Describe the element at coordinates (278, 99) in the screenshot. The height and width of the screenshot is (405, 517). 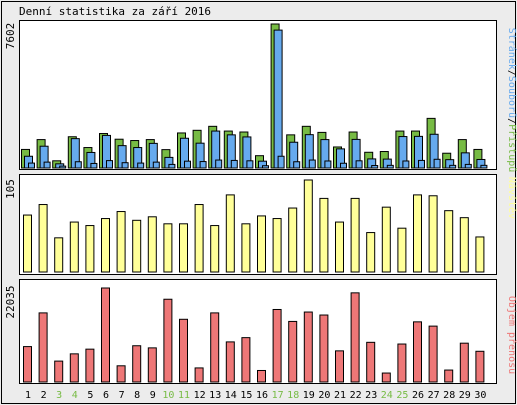
I see `files-bar` at that location.